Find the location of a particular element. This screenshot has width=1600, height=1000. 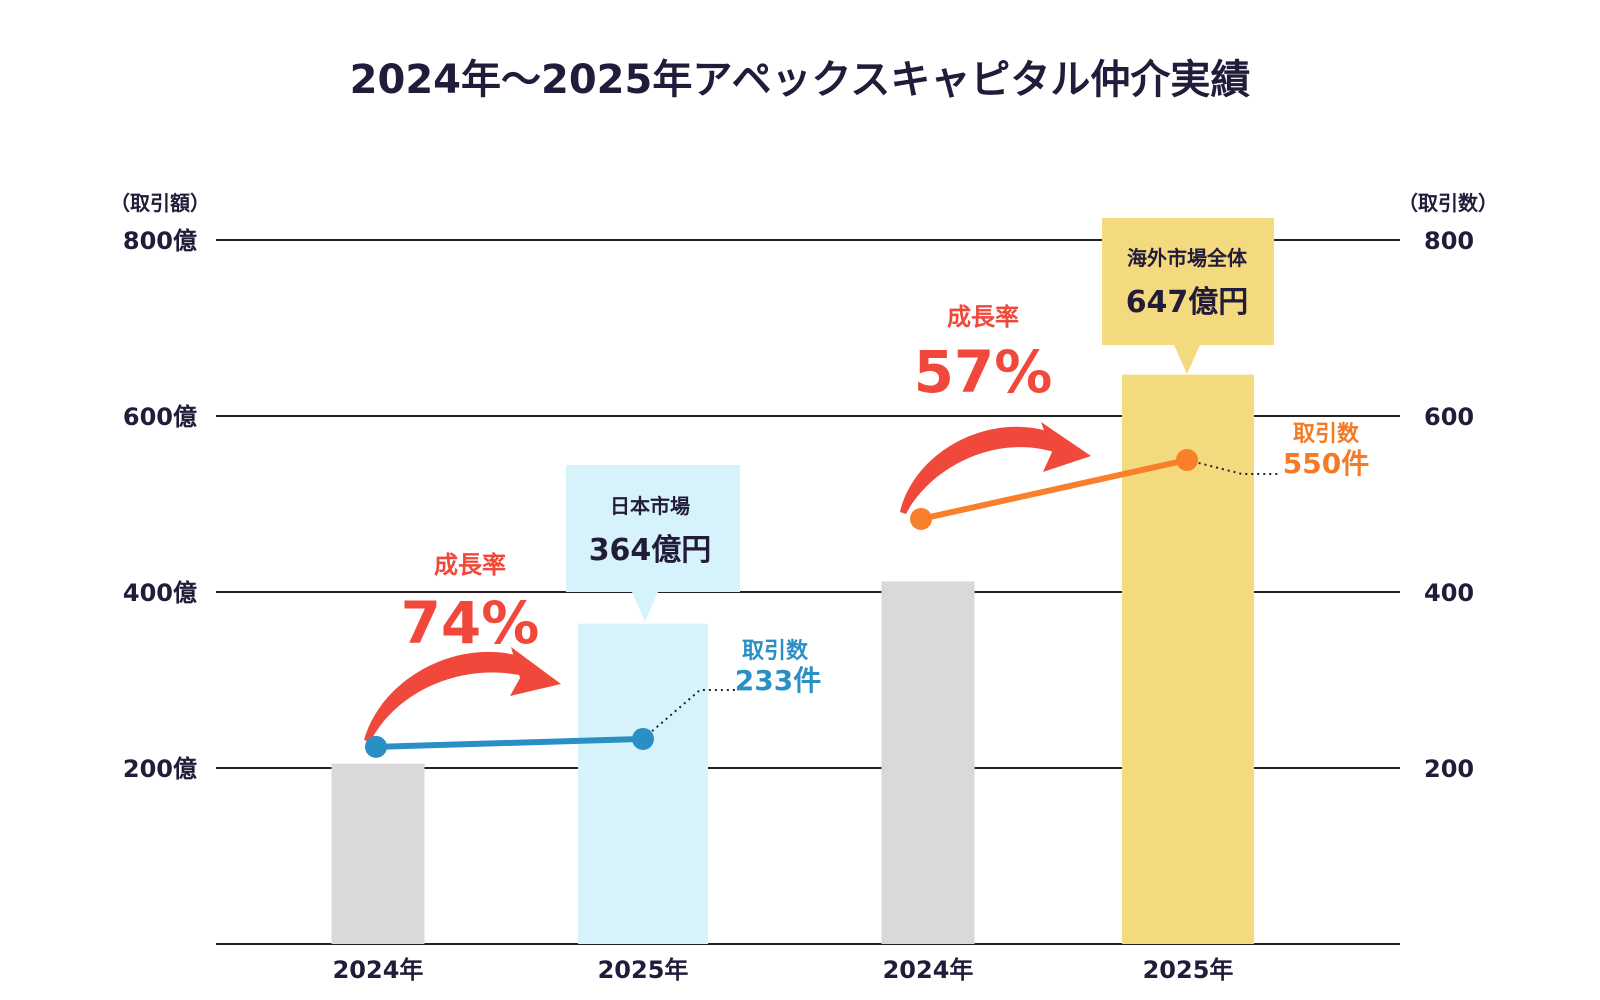

left-axis-label: （取引額） is located at coordinates (160, 203).